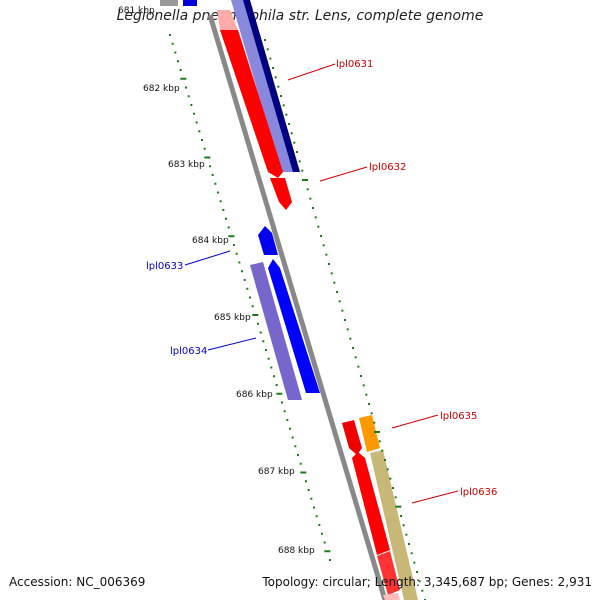 The height and width of the screenshot is (600, 600). What do you see at coordinates (186, 165) in the screenshot?
I see `tick-label-683: 683 kbp` at bounding box center [186, 165].